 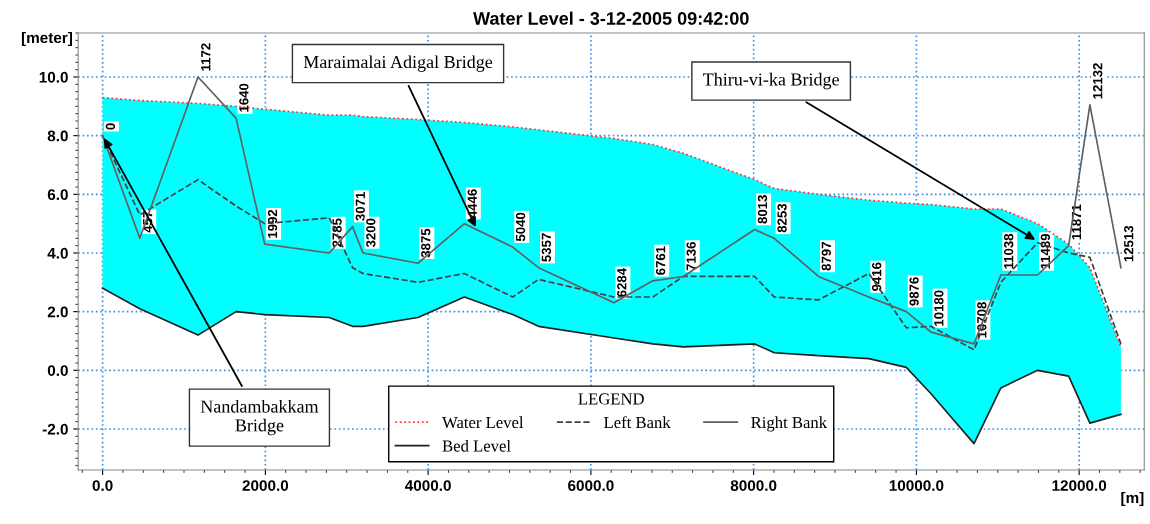 What do you see at coordinates (244, 97) in the screenshot?
I see `annotation: 1640` at bounding box center [244, 97].